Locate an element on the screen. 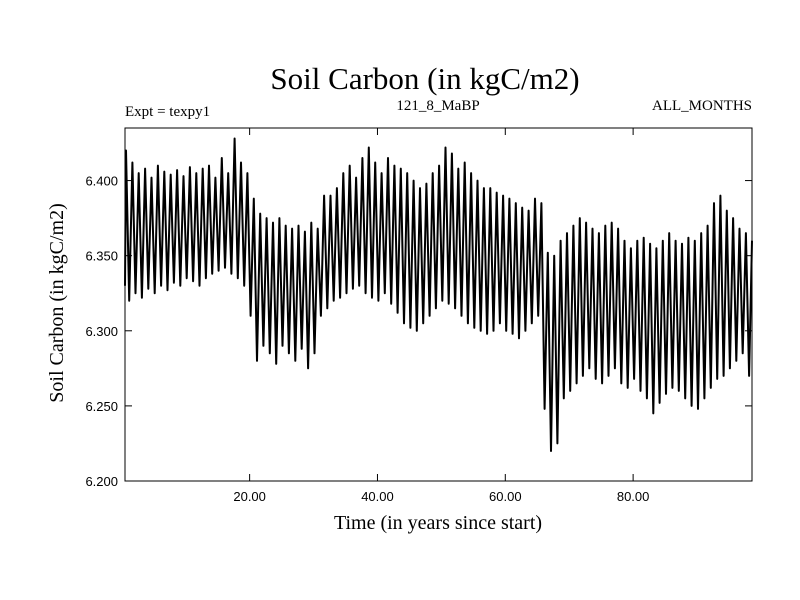  y-tick-label: 6.250 is located at coordinates (101, 406).